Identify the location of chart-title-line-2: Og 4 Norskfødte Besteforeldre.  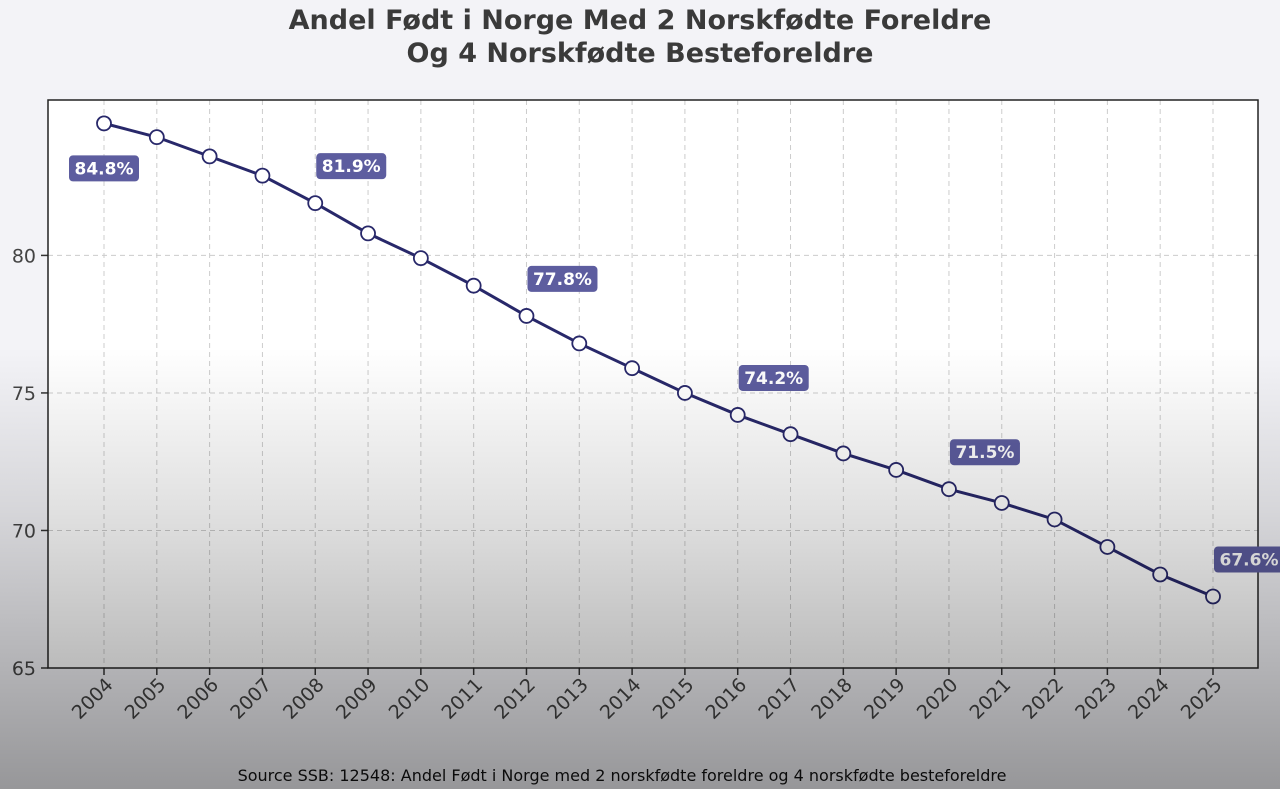
(640, 53).